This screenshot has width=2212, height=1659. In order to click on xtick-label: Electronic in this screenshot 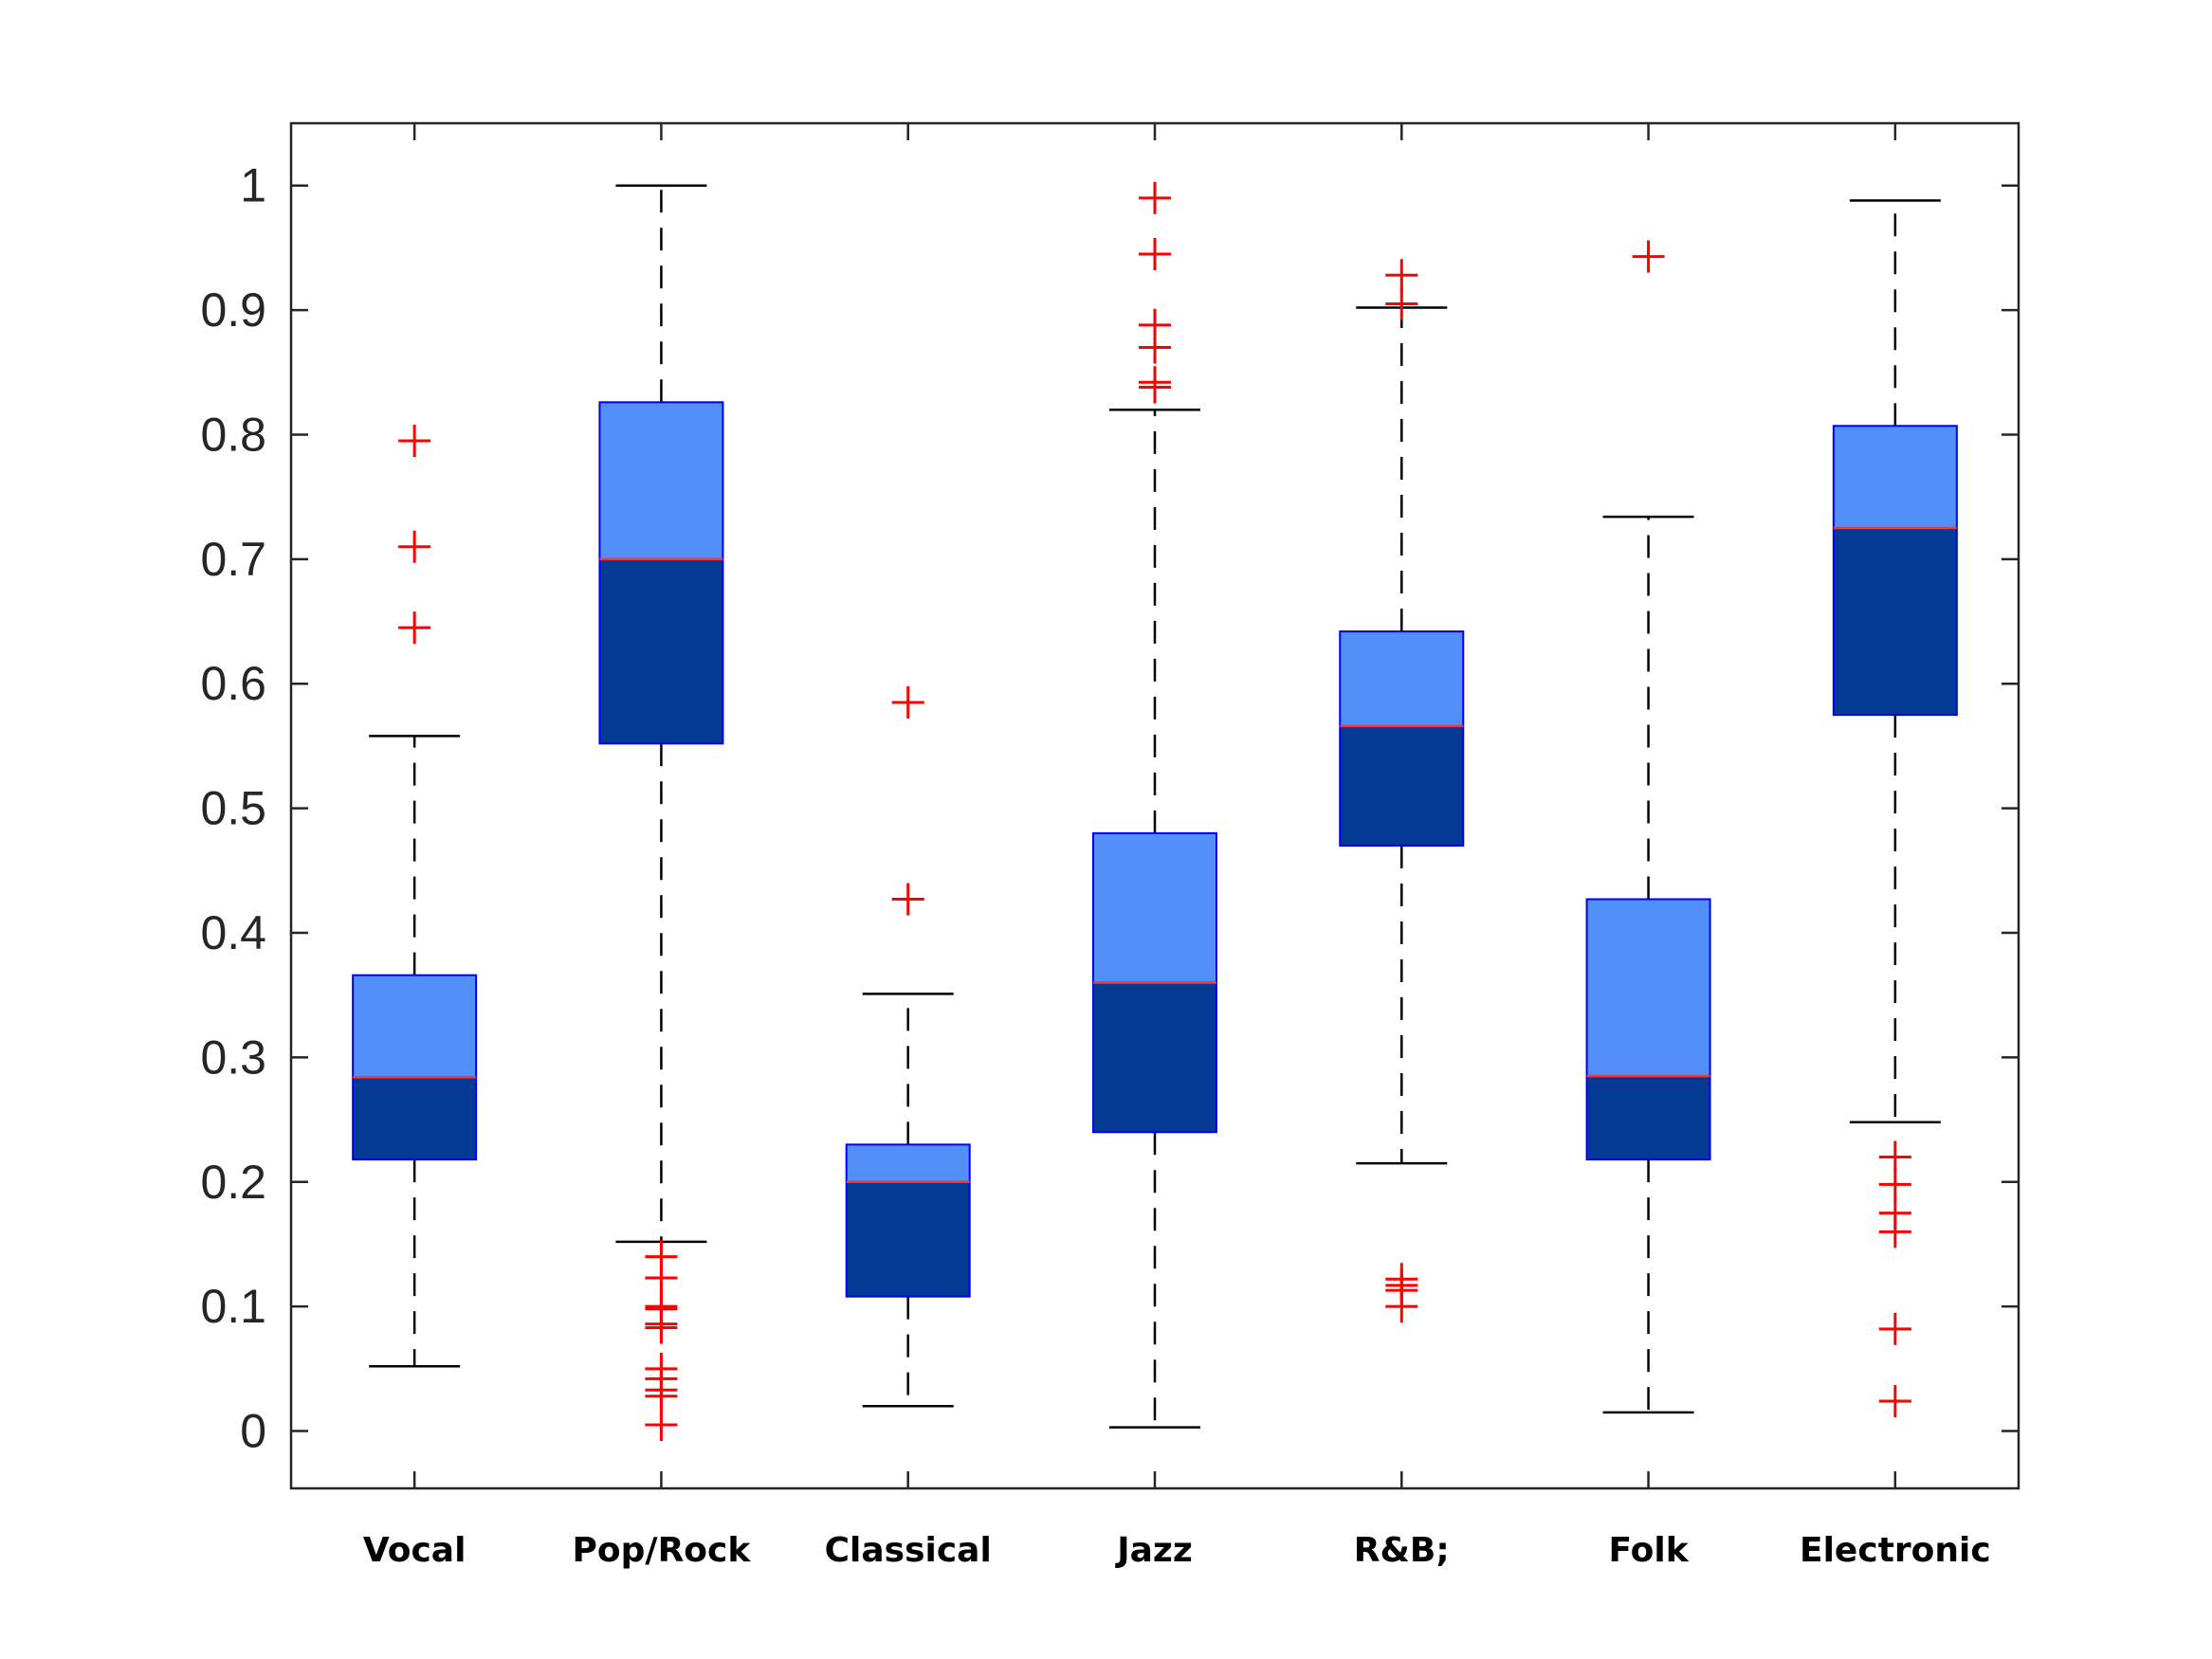, I will do `click(1895, 1550)`.